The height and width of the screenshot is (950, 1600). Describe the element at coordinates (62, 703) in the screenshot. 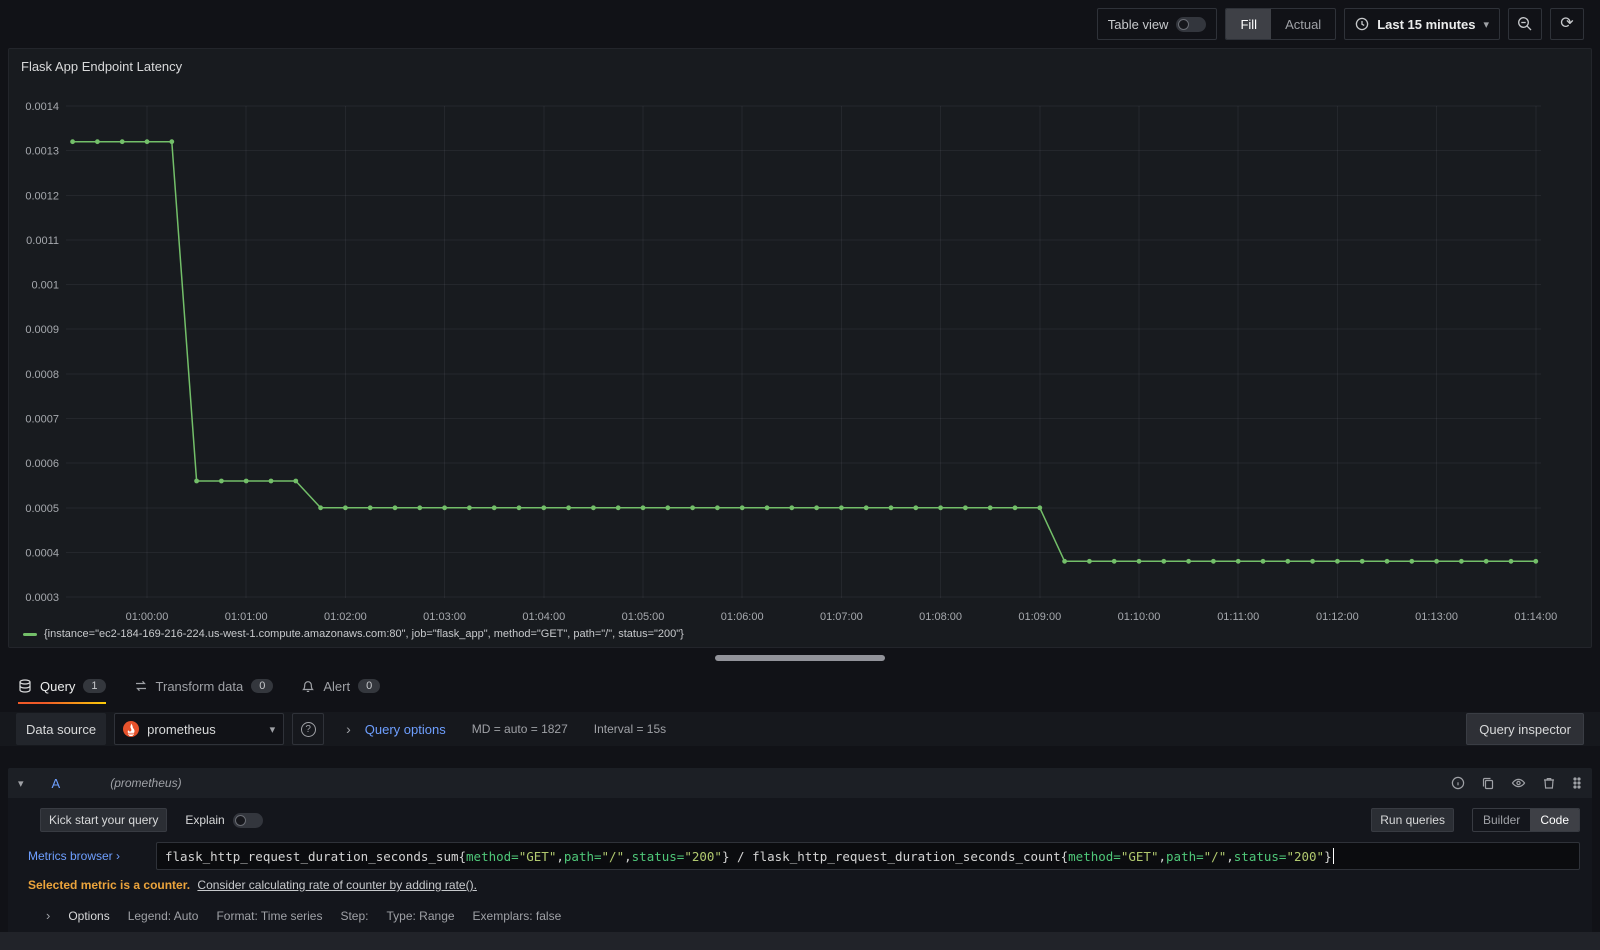

I see `active-tab-underline` at that location.